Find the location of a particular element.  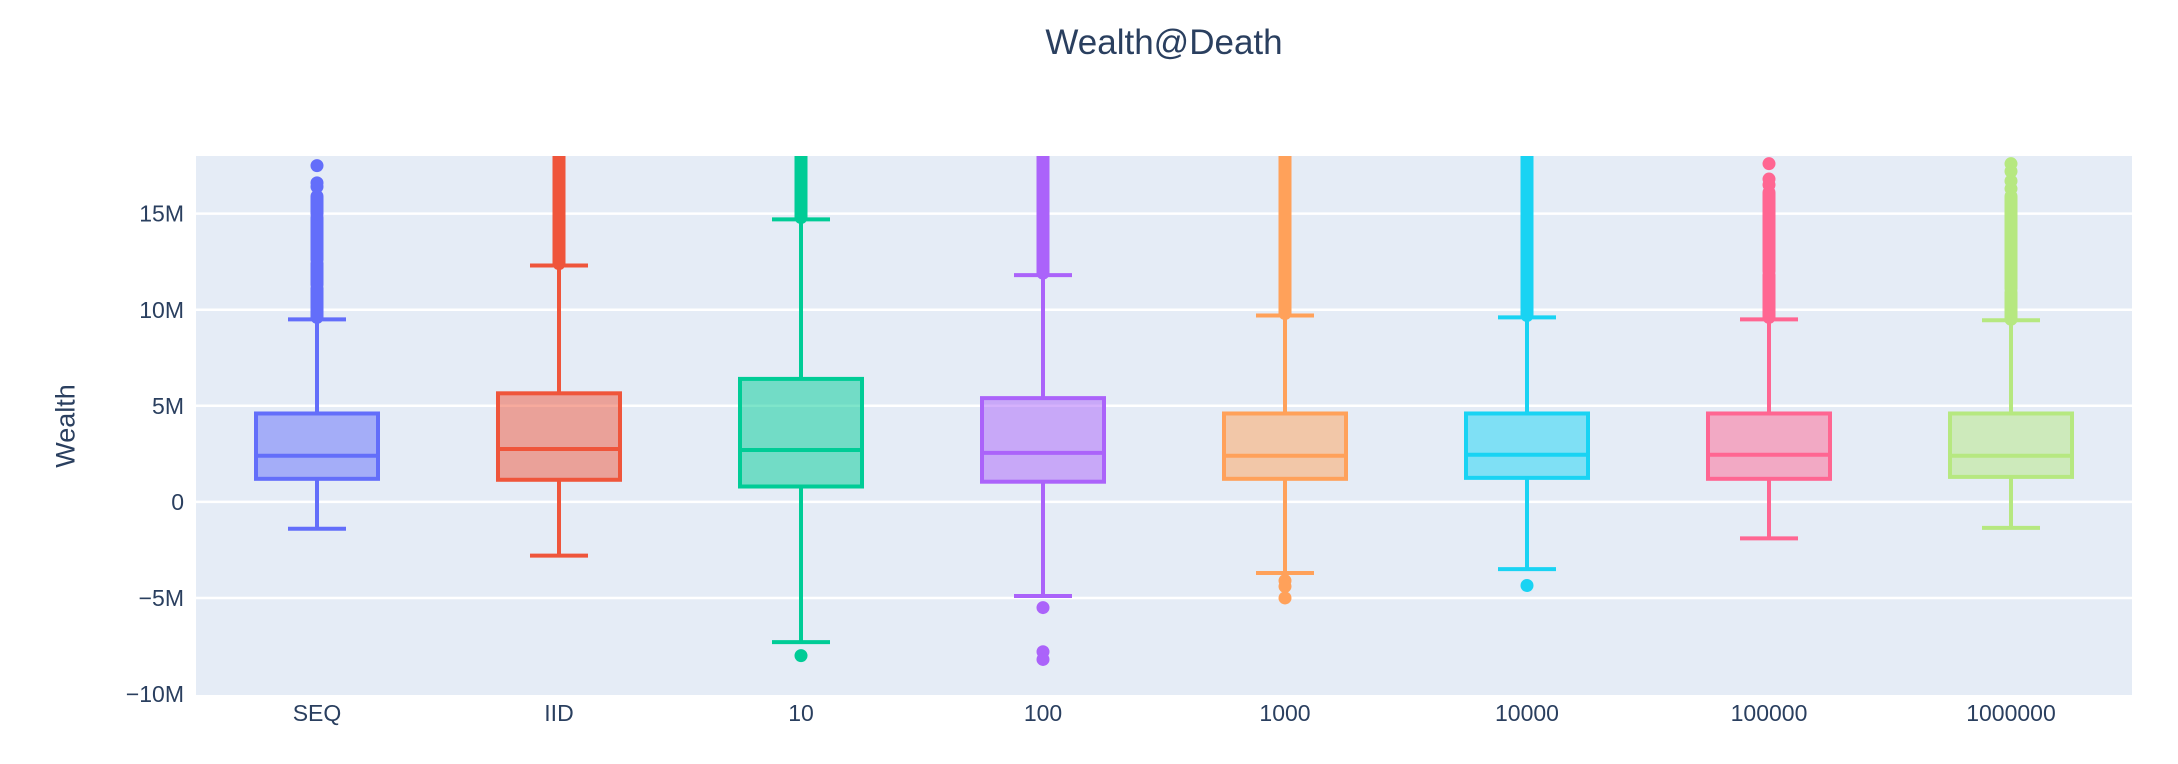

chart-title: Wealth@Death is located at coordinates (1163, 42).